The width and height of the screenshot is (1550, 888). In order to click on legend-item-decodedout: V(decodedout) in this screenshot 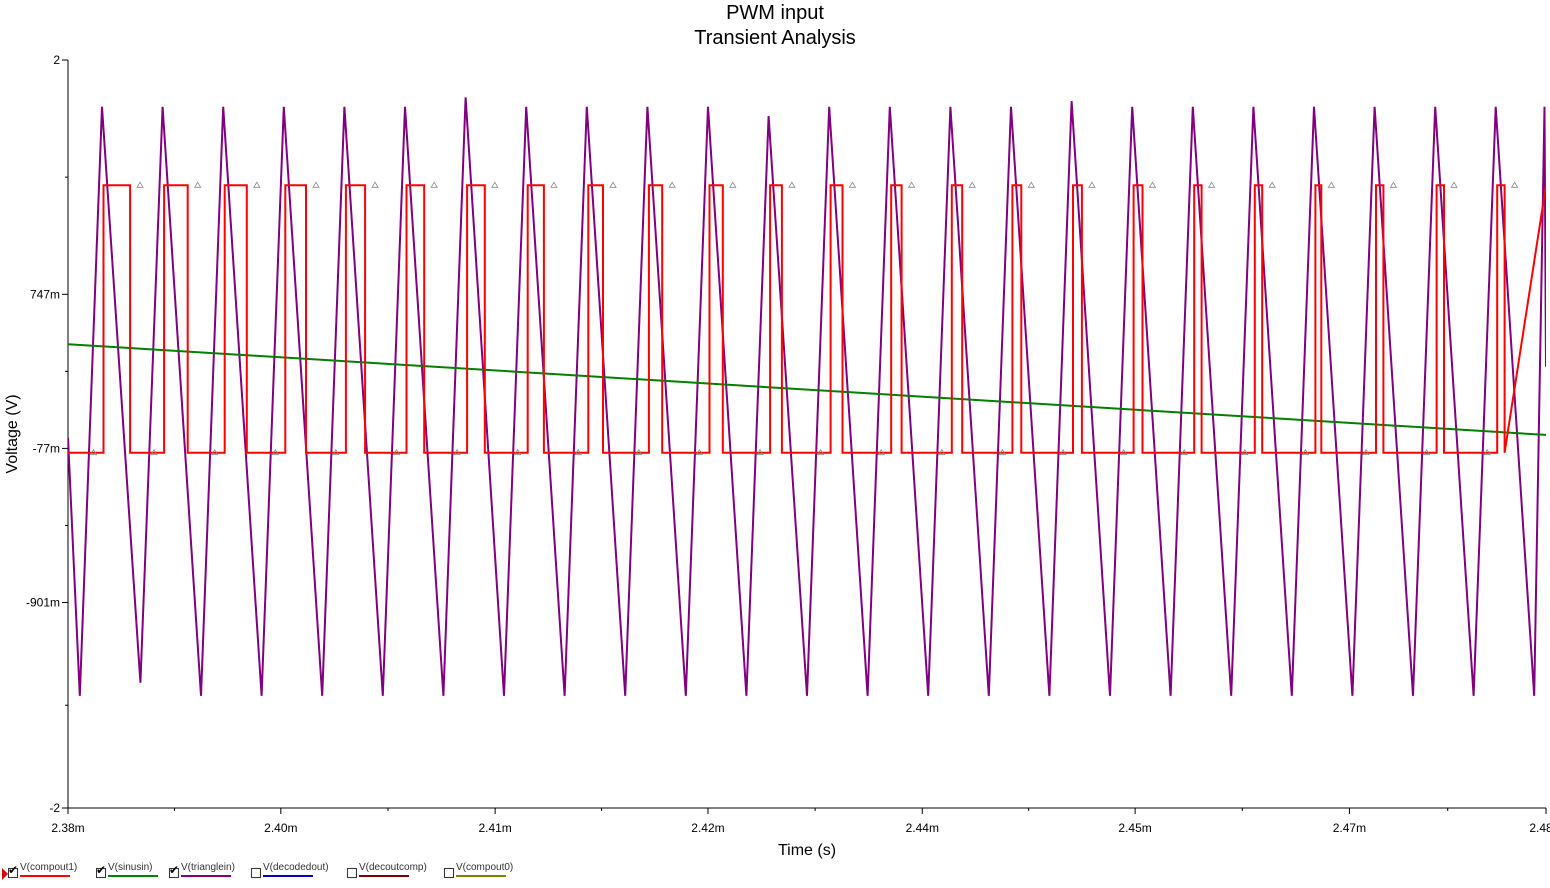, I will do `click(296, 872)`.